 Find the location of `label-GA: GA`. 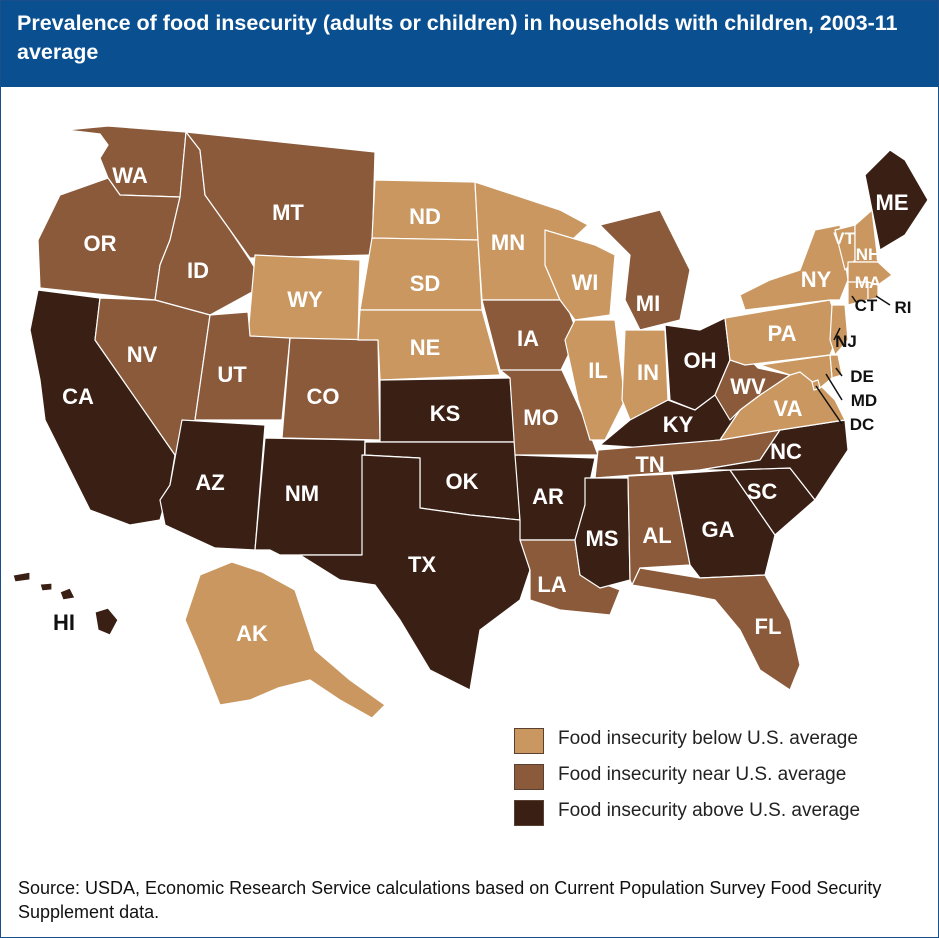

label-GA: GA is located at coordinates (718, 529).